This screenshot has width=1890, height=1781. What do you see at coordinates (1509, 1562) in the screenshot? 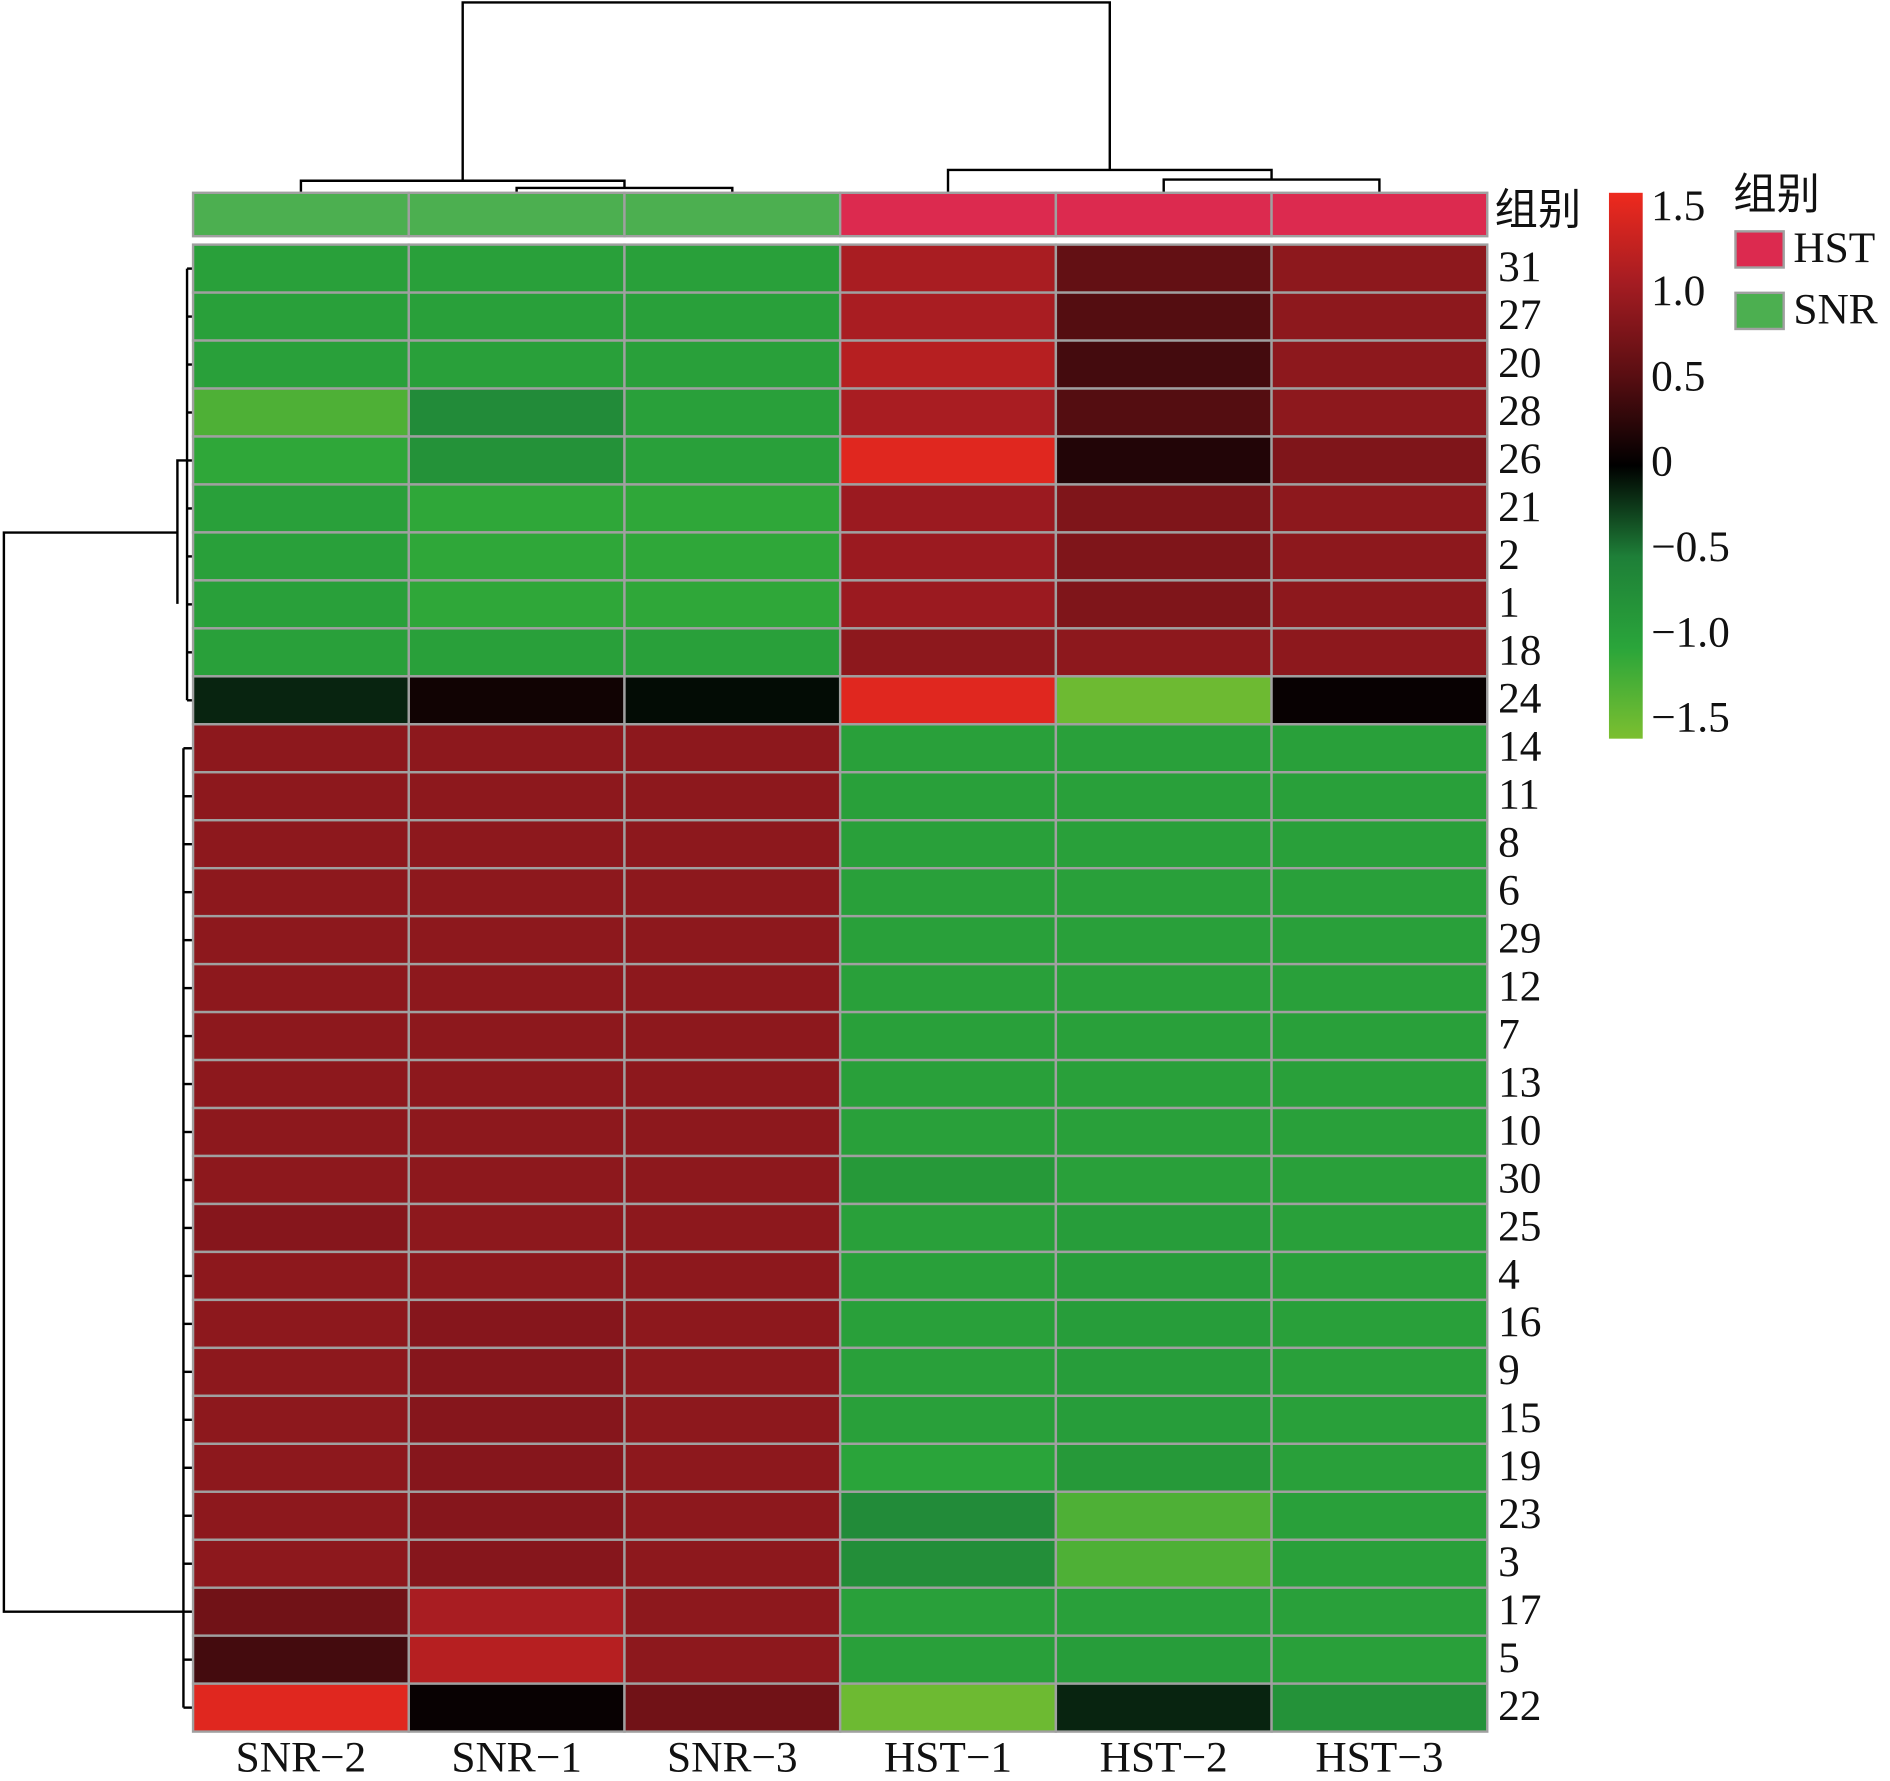
I see `row-label: 3` at bounding box center [1509, 1562].